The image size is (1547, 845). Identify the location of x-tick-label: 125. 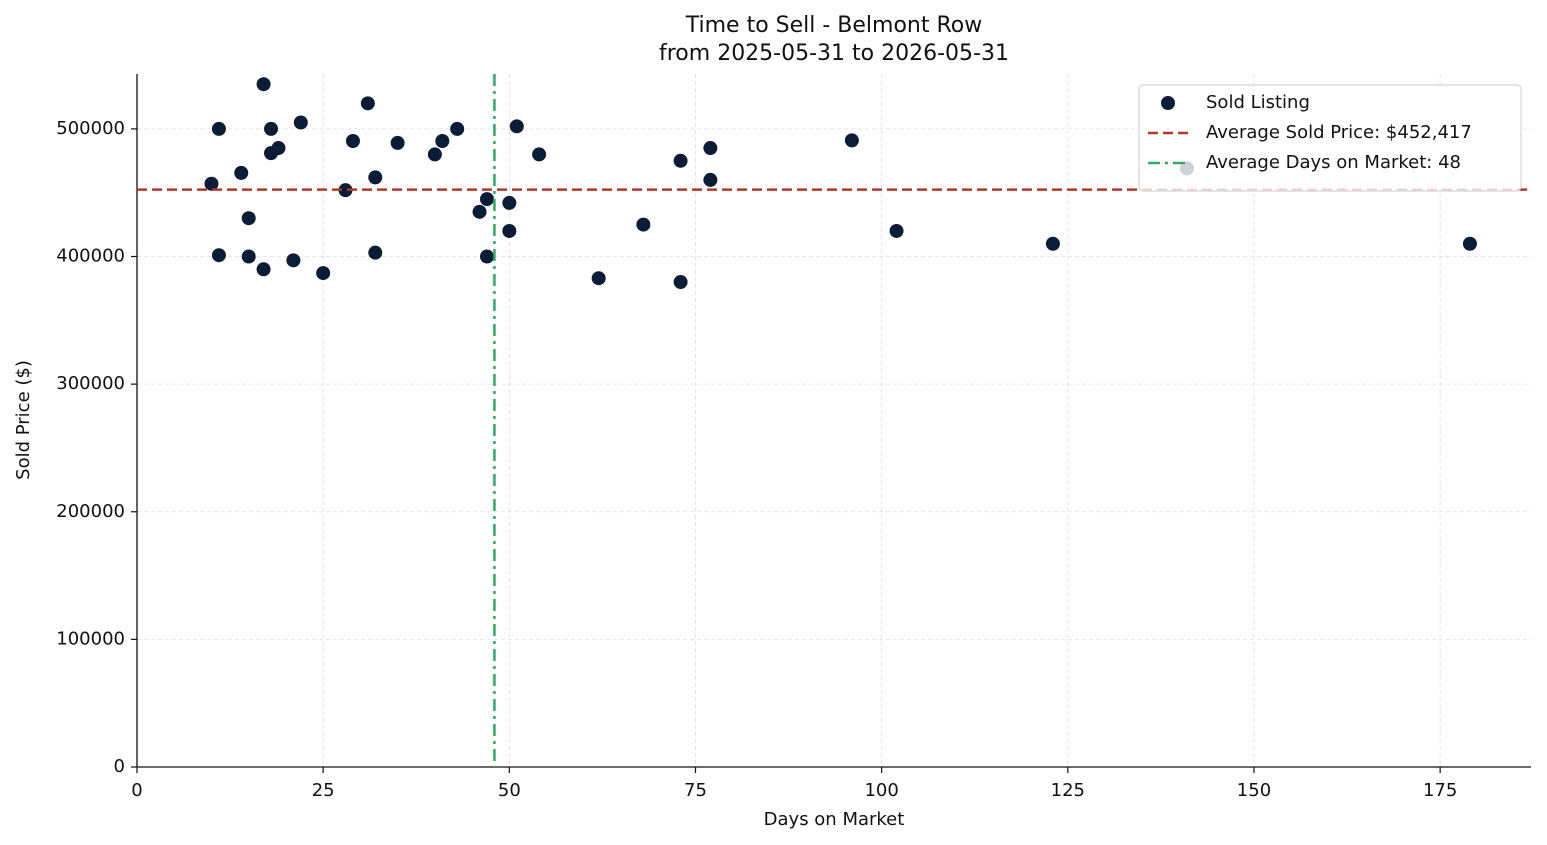
(1068, 790).